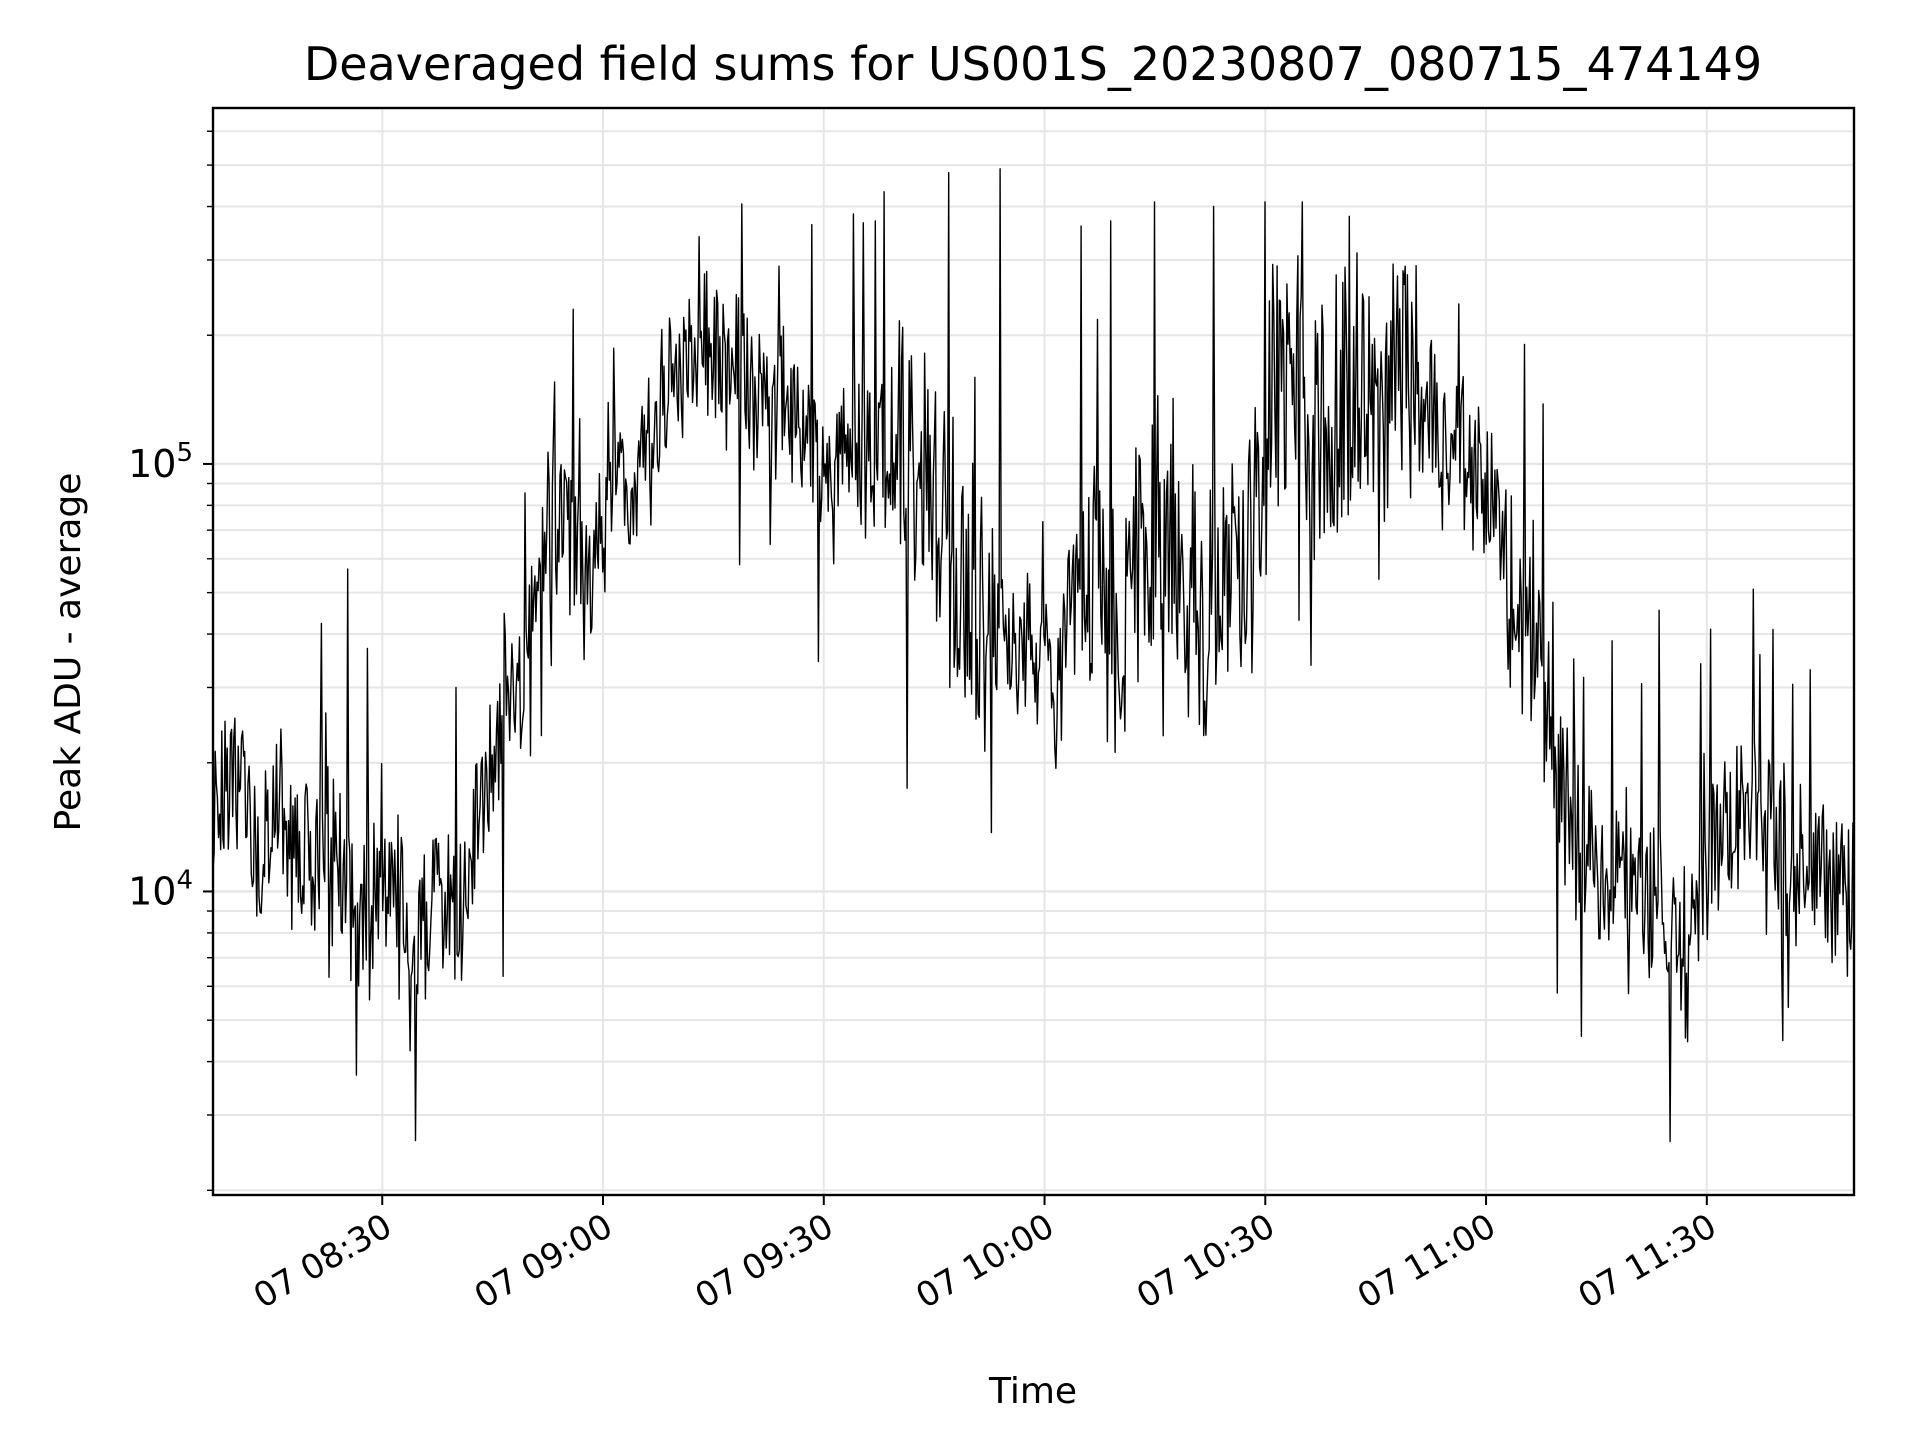  I want to click on y-tick-label: 10⁴, so click(160, 889).